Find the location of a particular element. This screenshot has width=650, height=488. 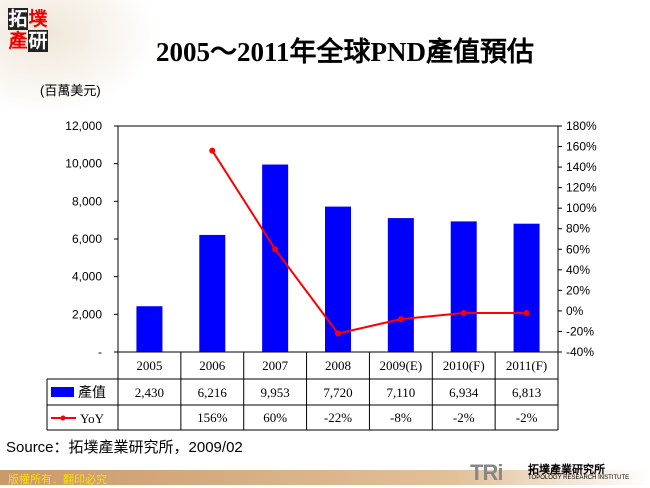

tri-logo: TRi 拓墣產業研究所 TOPOLOGY RESEARCH INSTITUTE is located at coordinates (549, 473).